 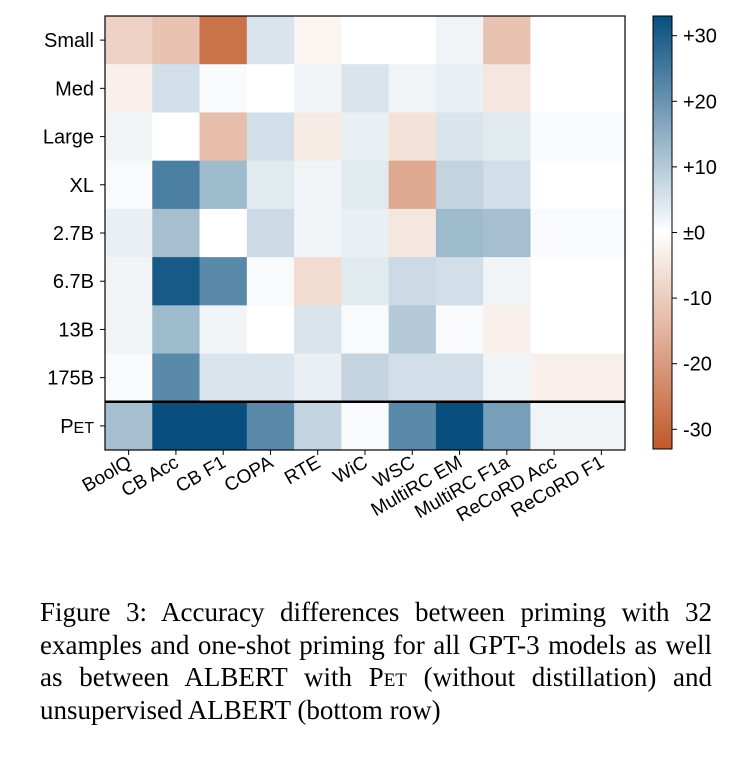 I want to click on colorbar-tick-label: -10, so click(x=697, y=299).